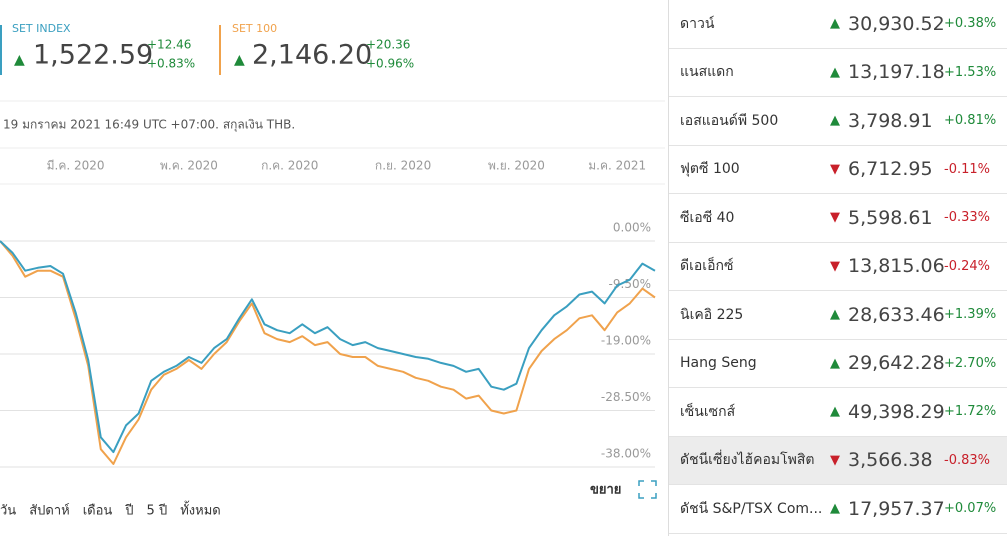 The width and height of the screenshot is (1007, 536). I want to click on index-row: Hang Seng ▲ 29,642.28 +2.70%, so click(838, 364).